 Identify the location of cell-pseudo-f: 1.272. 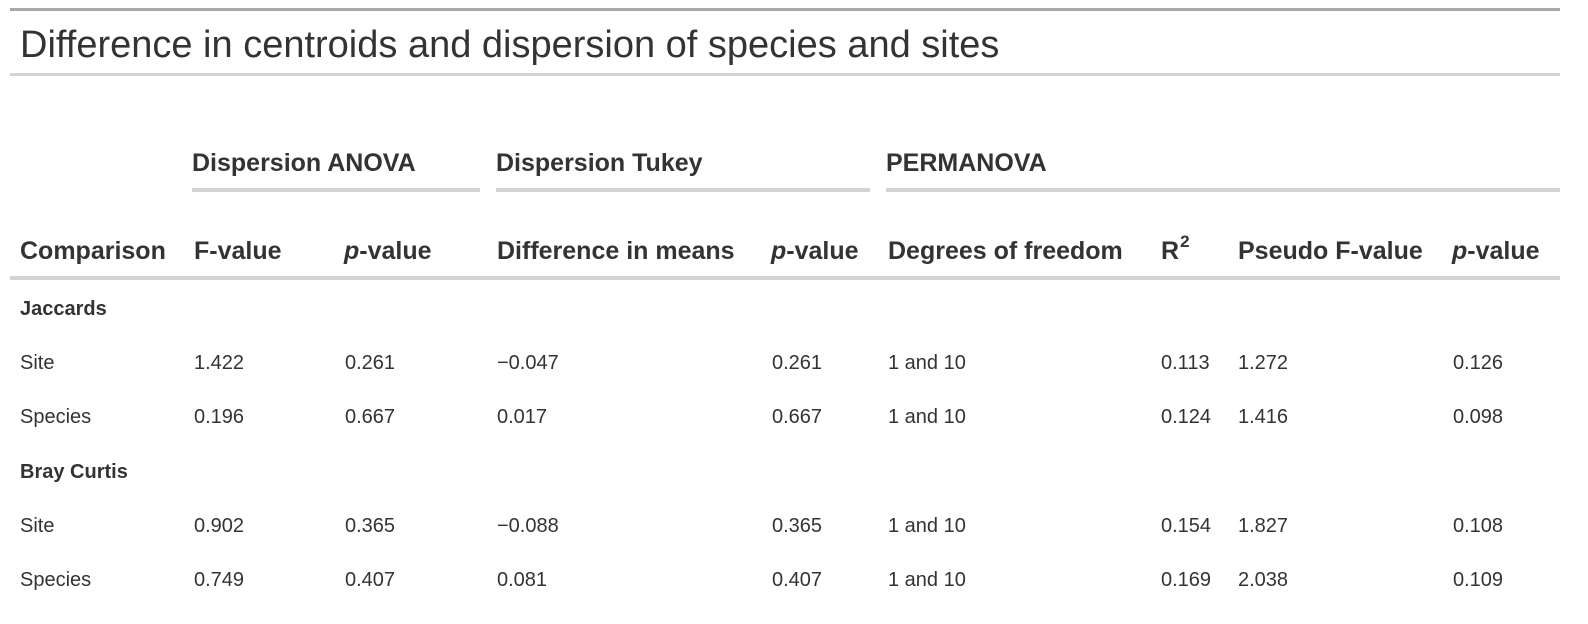
(1263, 363).